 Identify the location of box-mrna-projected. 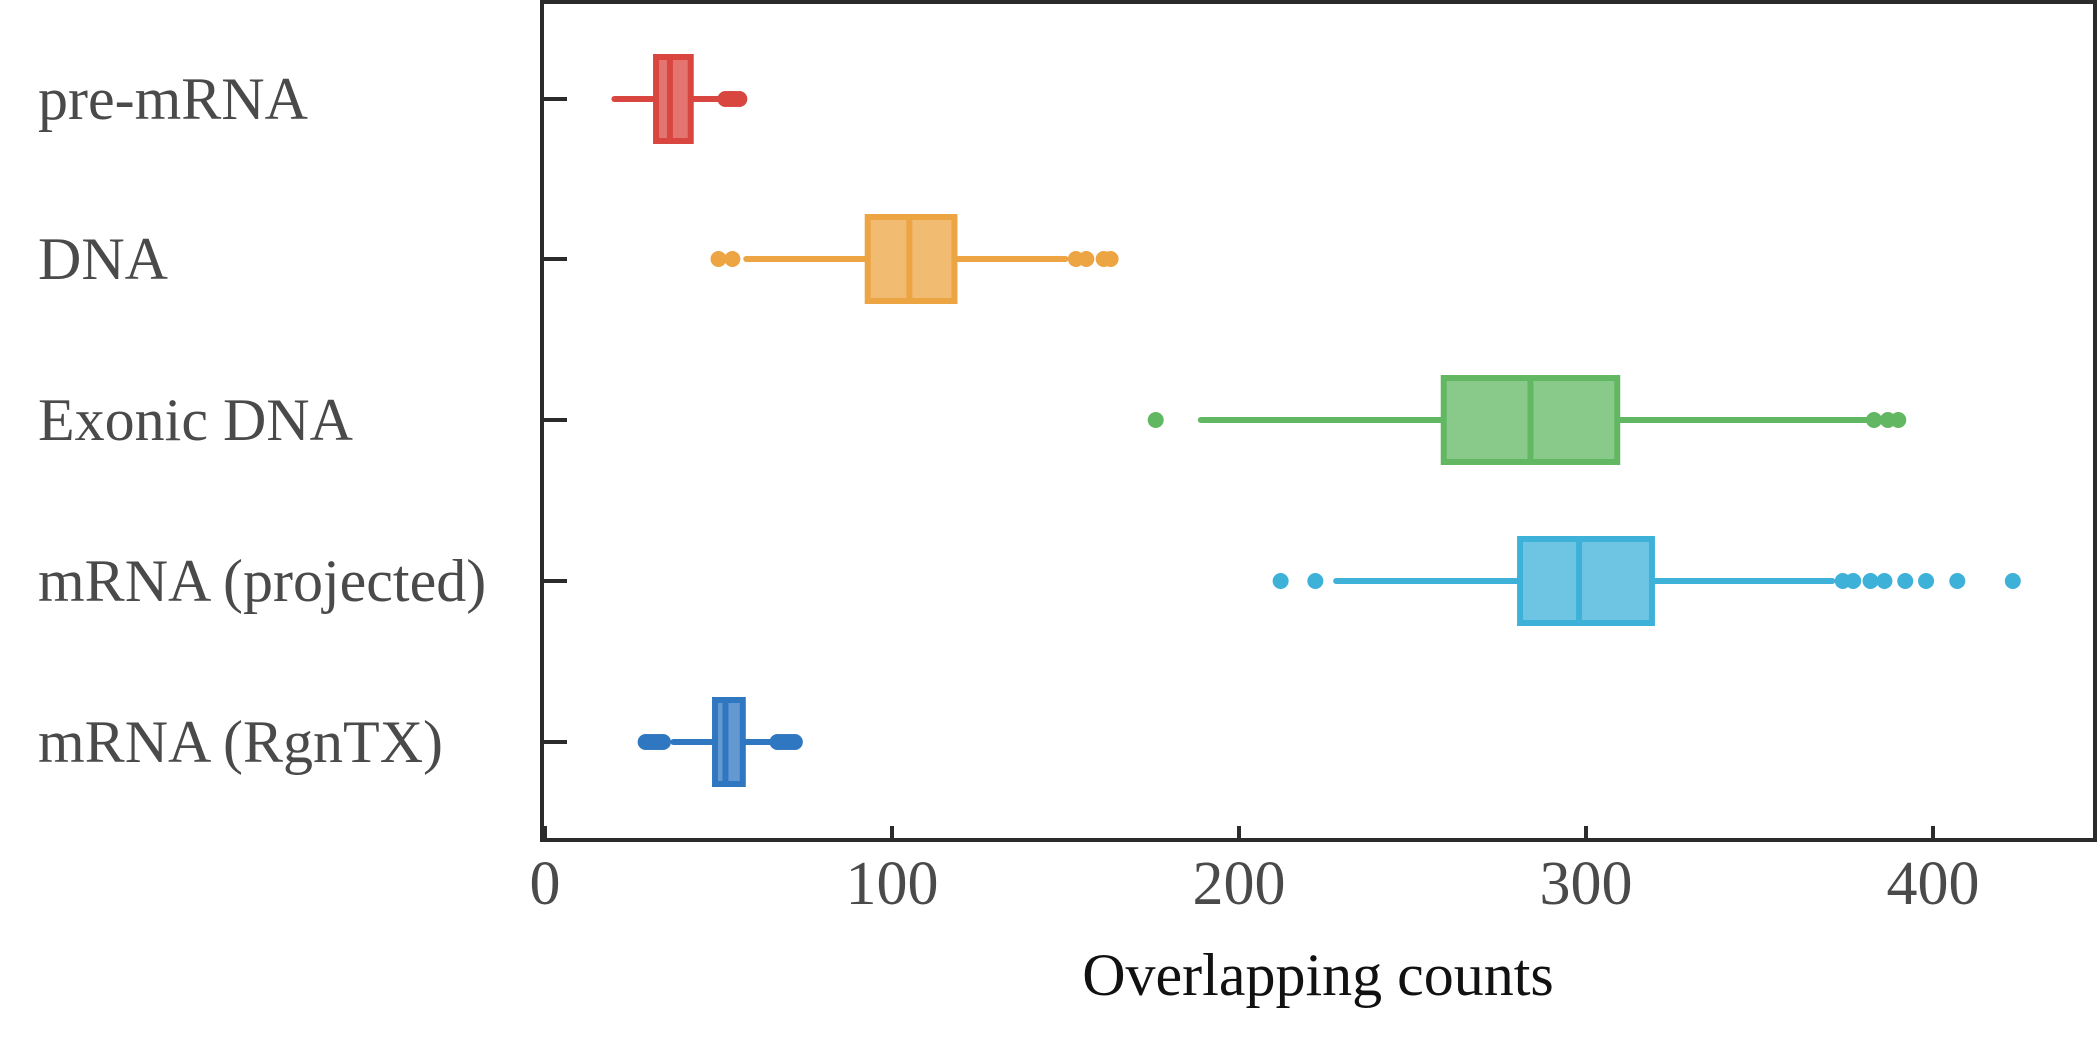
(1281, 581).